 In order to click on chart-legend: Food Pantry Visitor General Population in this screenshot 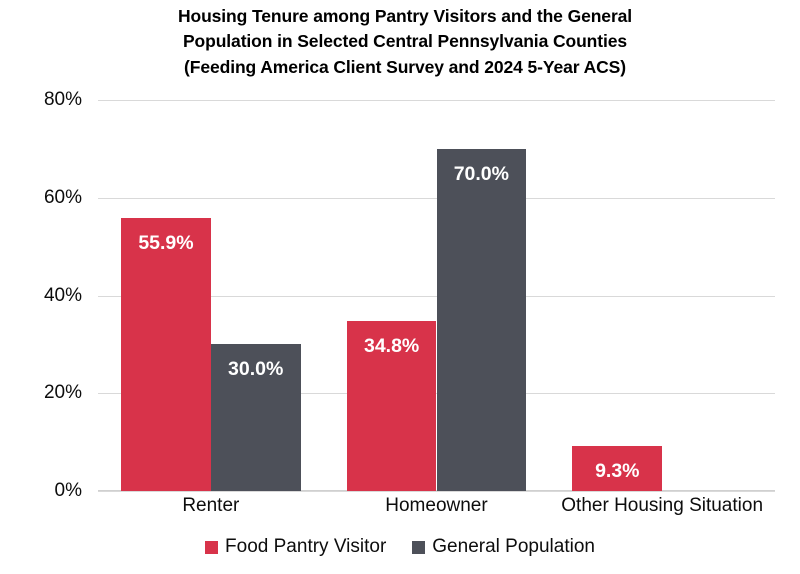, I will do `click(400, 547)`.